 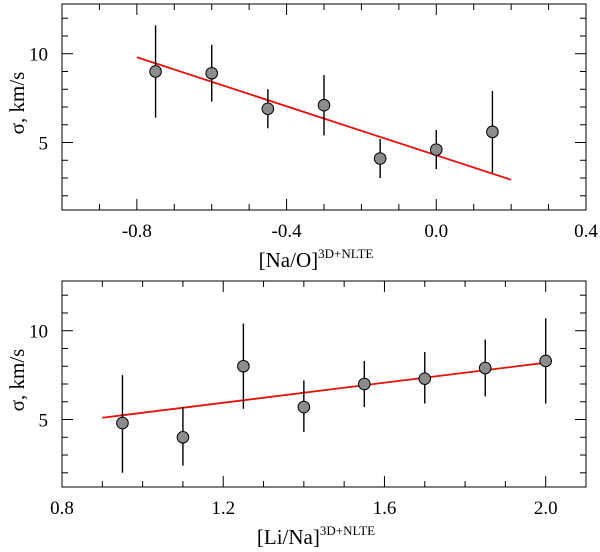 I want to click on fit-line, so click(x=324, y=390).